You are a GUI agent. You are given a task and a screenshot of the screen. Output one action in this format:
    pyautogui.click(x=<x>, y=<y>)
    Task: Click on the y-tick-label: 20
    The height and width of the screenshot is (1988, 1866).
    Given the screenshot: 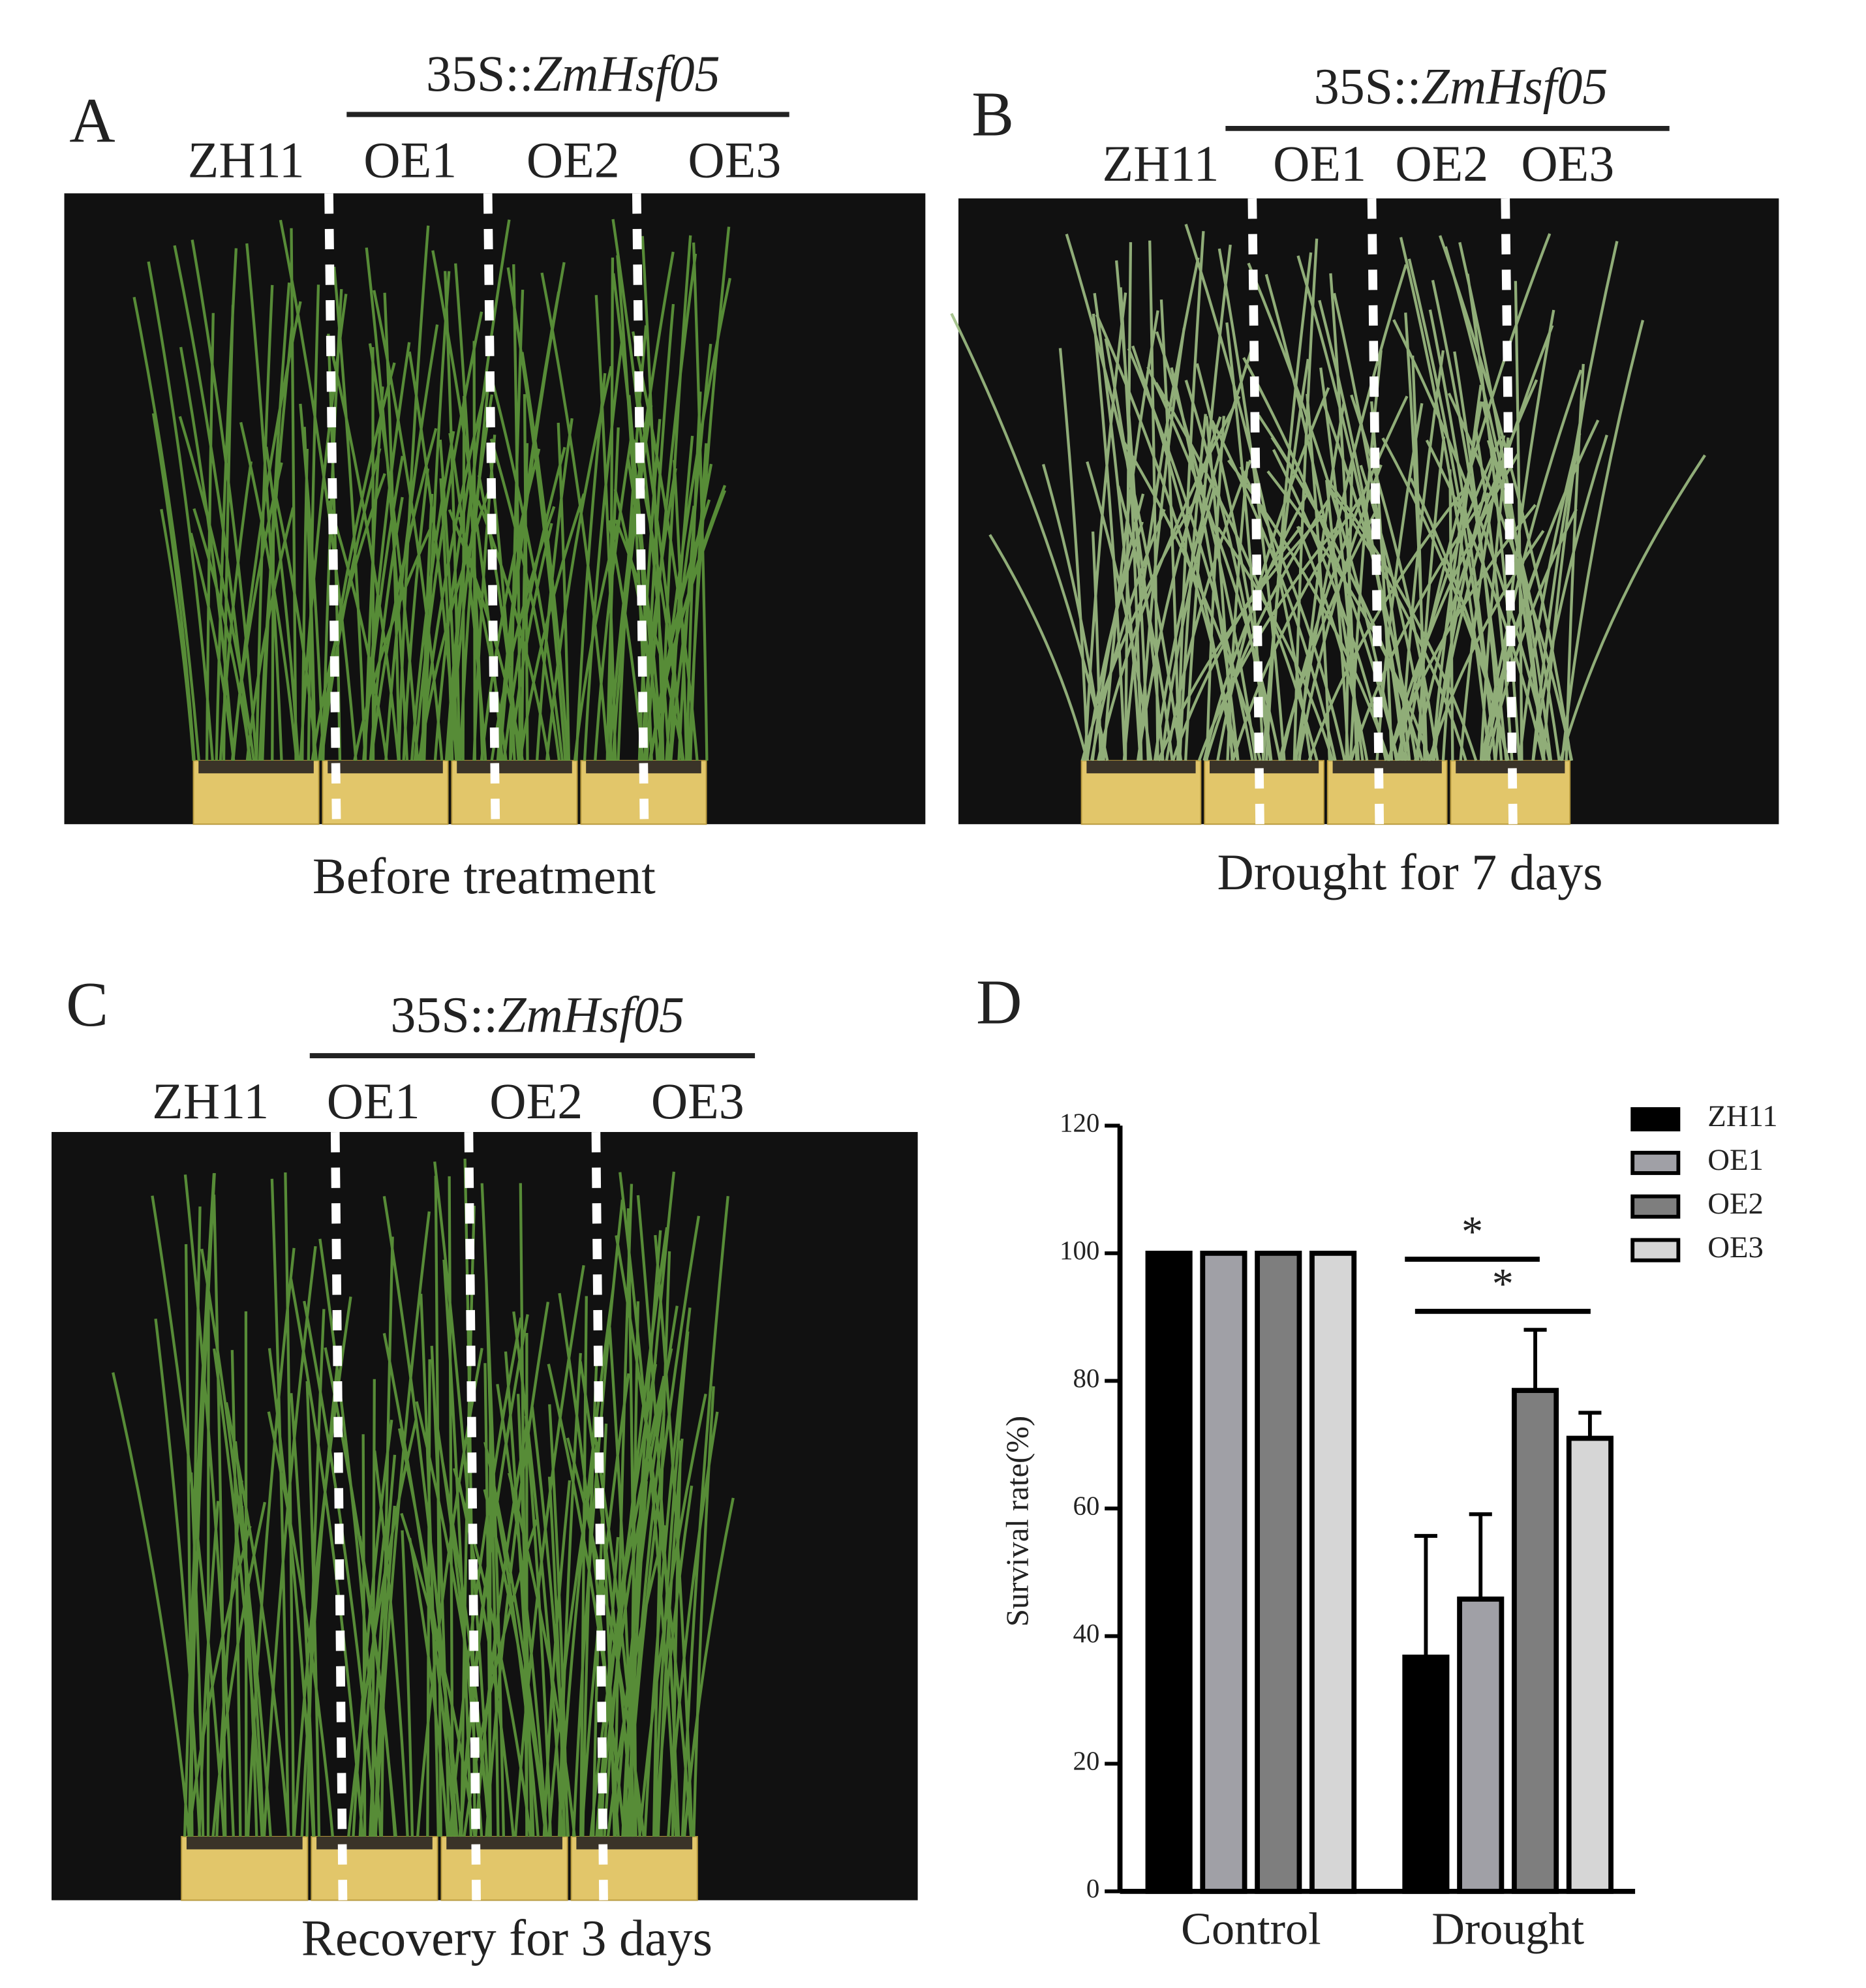 What is the action you would take?
    pyautogui.click(x=1086, y=1761)
    